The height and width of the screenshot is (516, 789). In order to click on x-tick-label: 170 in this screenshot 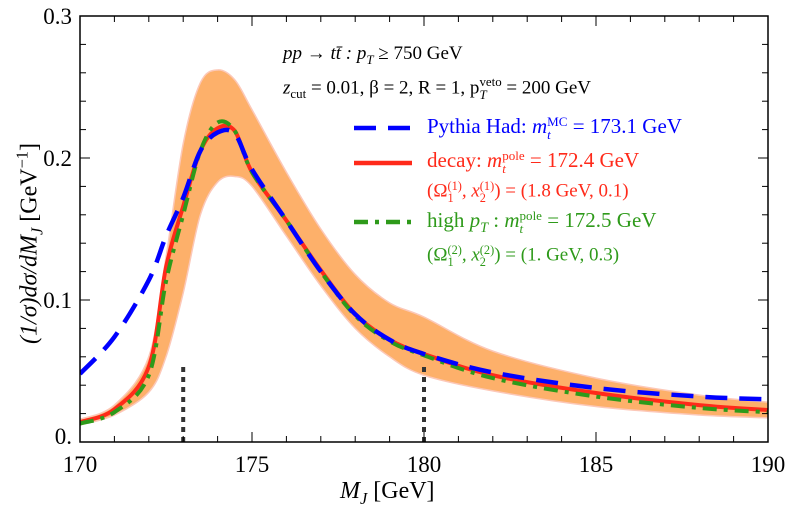, I will do `click(80, 464)`.